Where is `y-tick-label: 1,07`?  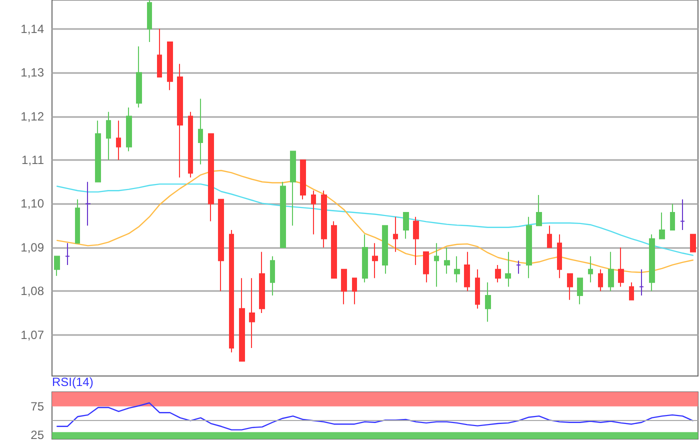 y-tick-label: 1,07 is located at coordinates (32, 335).